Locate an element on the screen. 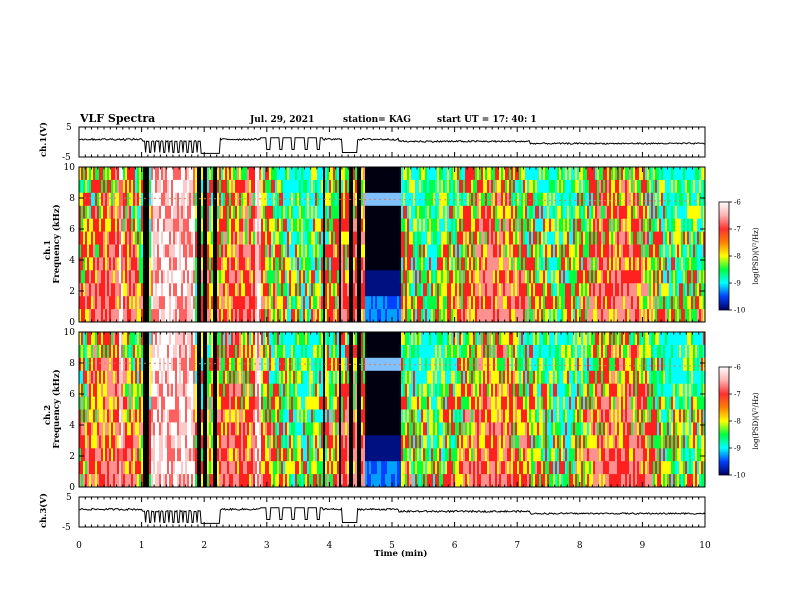 Image resolution: width=792 pixels, height=612 pixels. time-tick-label: 6 is located at coordinates (455, 546).